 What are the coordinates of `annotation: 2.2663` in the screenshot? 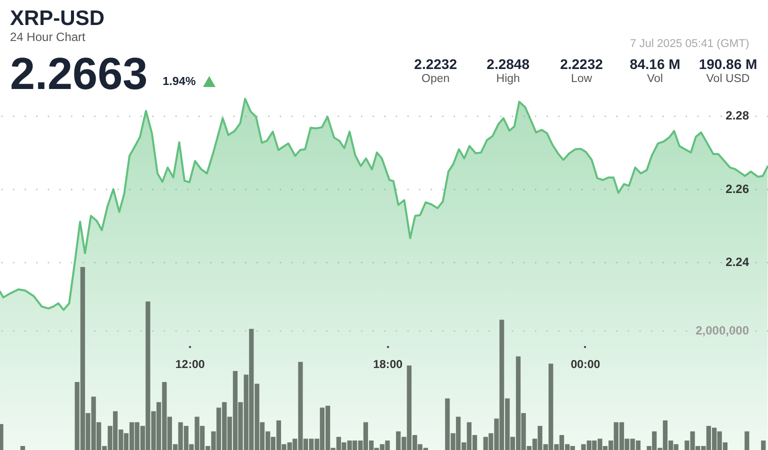 It's located at (79, 74).